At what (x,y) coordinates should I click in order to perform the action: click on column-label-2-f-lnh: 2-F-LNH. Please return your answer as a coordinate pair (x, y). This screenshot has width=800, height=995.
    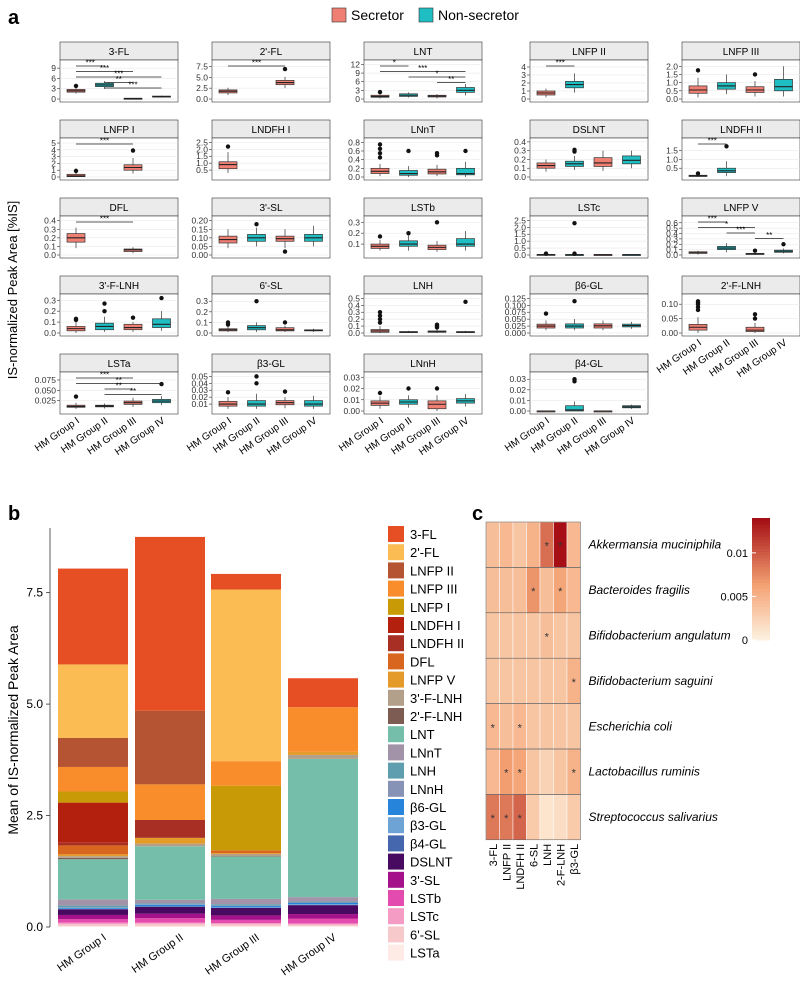
    Looking at the image, I should click on (561, 865).